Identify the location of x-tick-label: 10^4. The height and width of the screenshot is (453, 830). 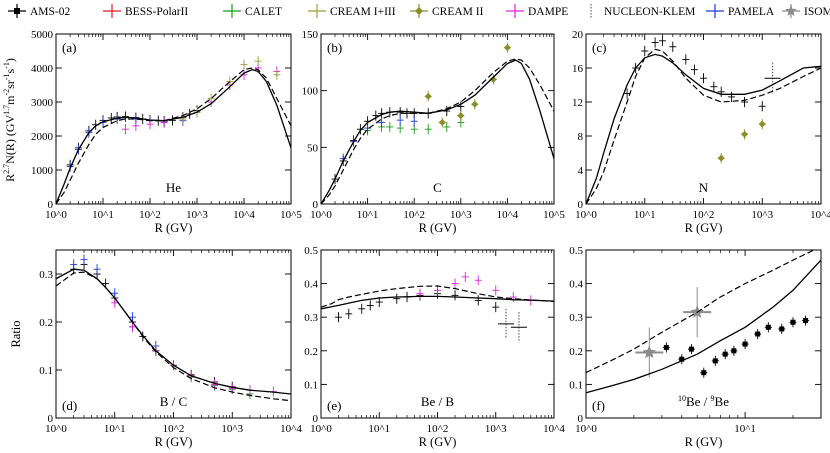
(554, 429).